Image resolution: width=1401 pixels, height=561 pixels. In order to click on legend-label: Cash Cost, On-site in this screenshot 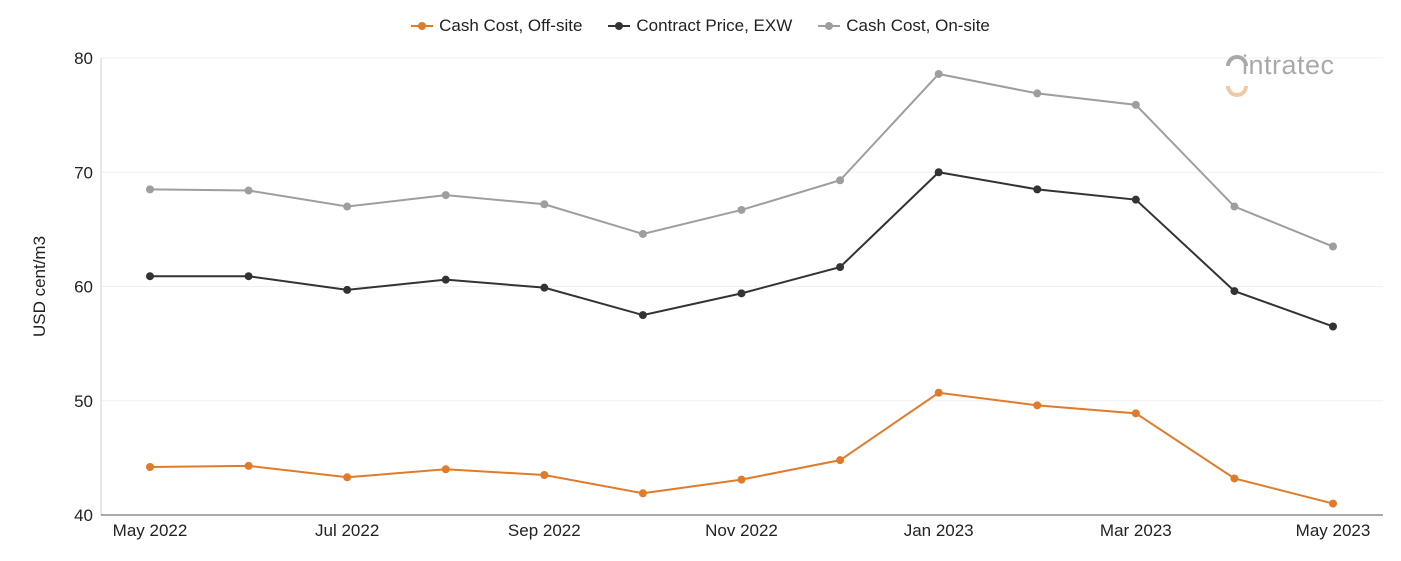, I will do `click(918, 25)`.